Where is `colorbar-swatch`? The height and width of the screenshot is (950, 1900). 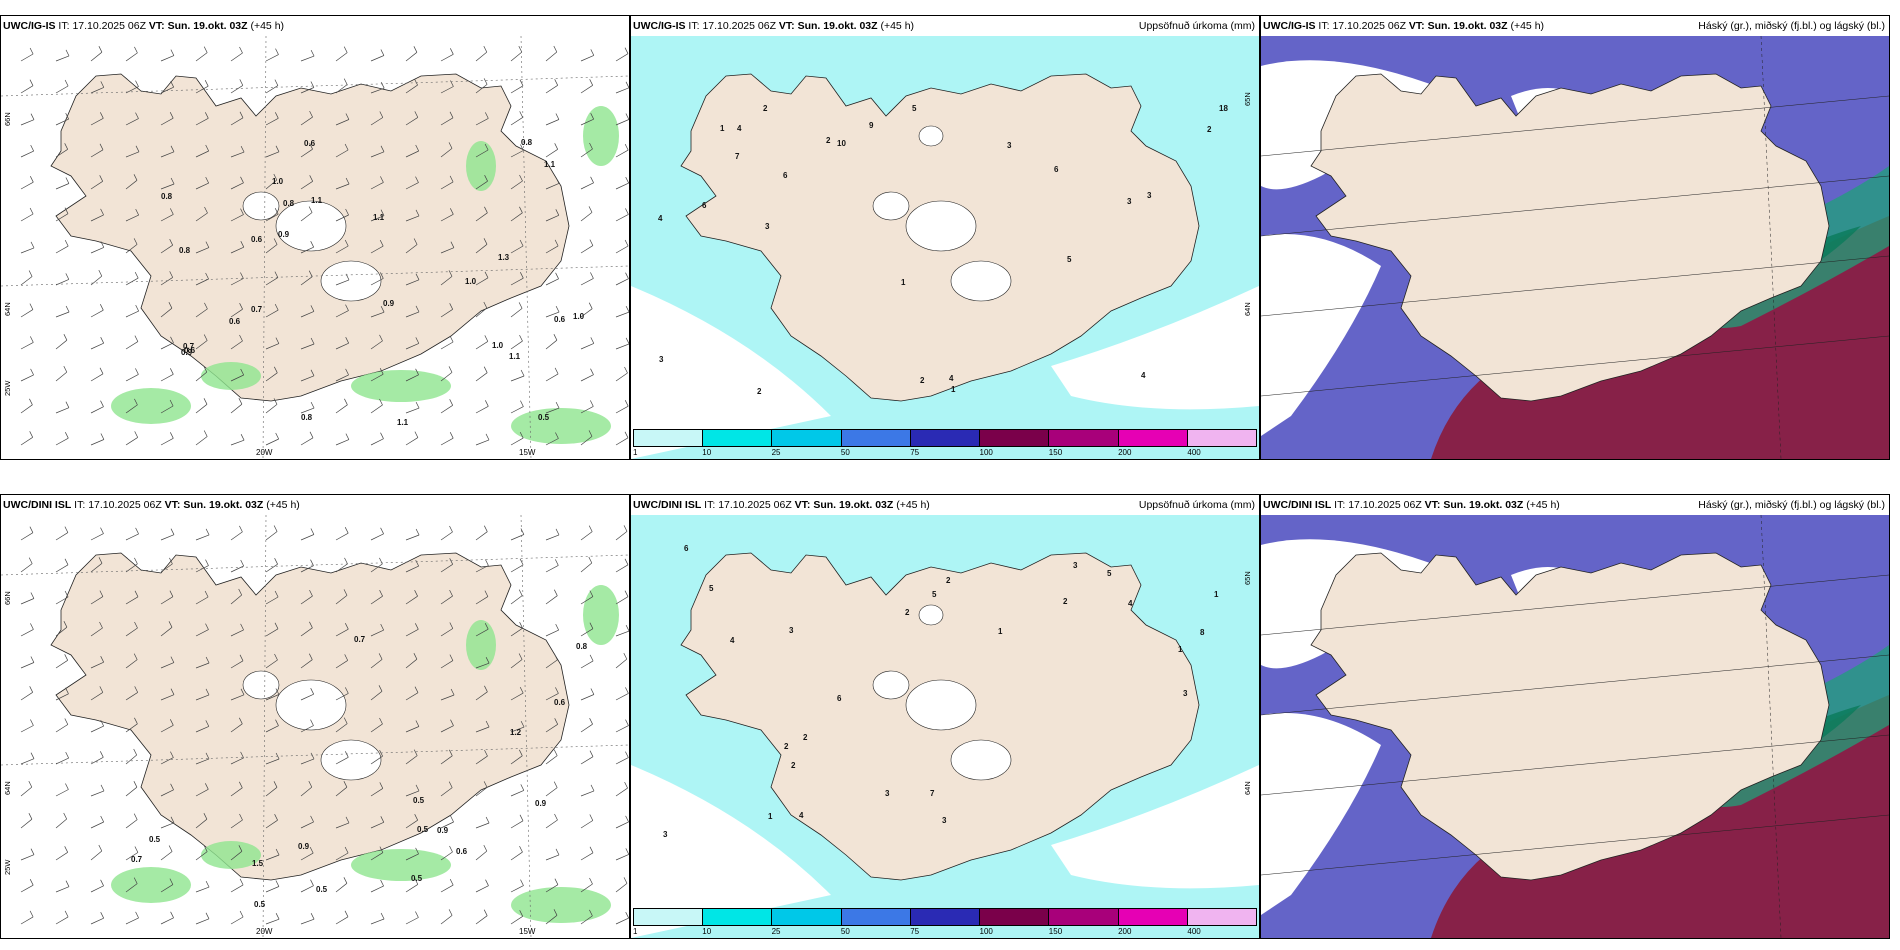 colorbar-swatch is located at coordinates (1153, 917).